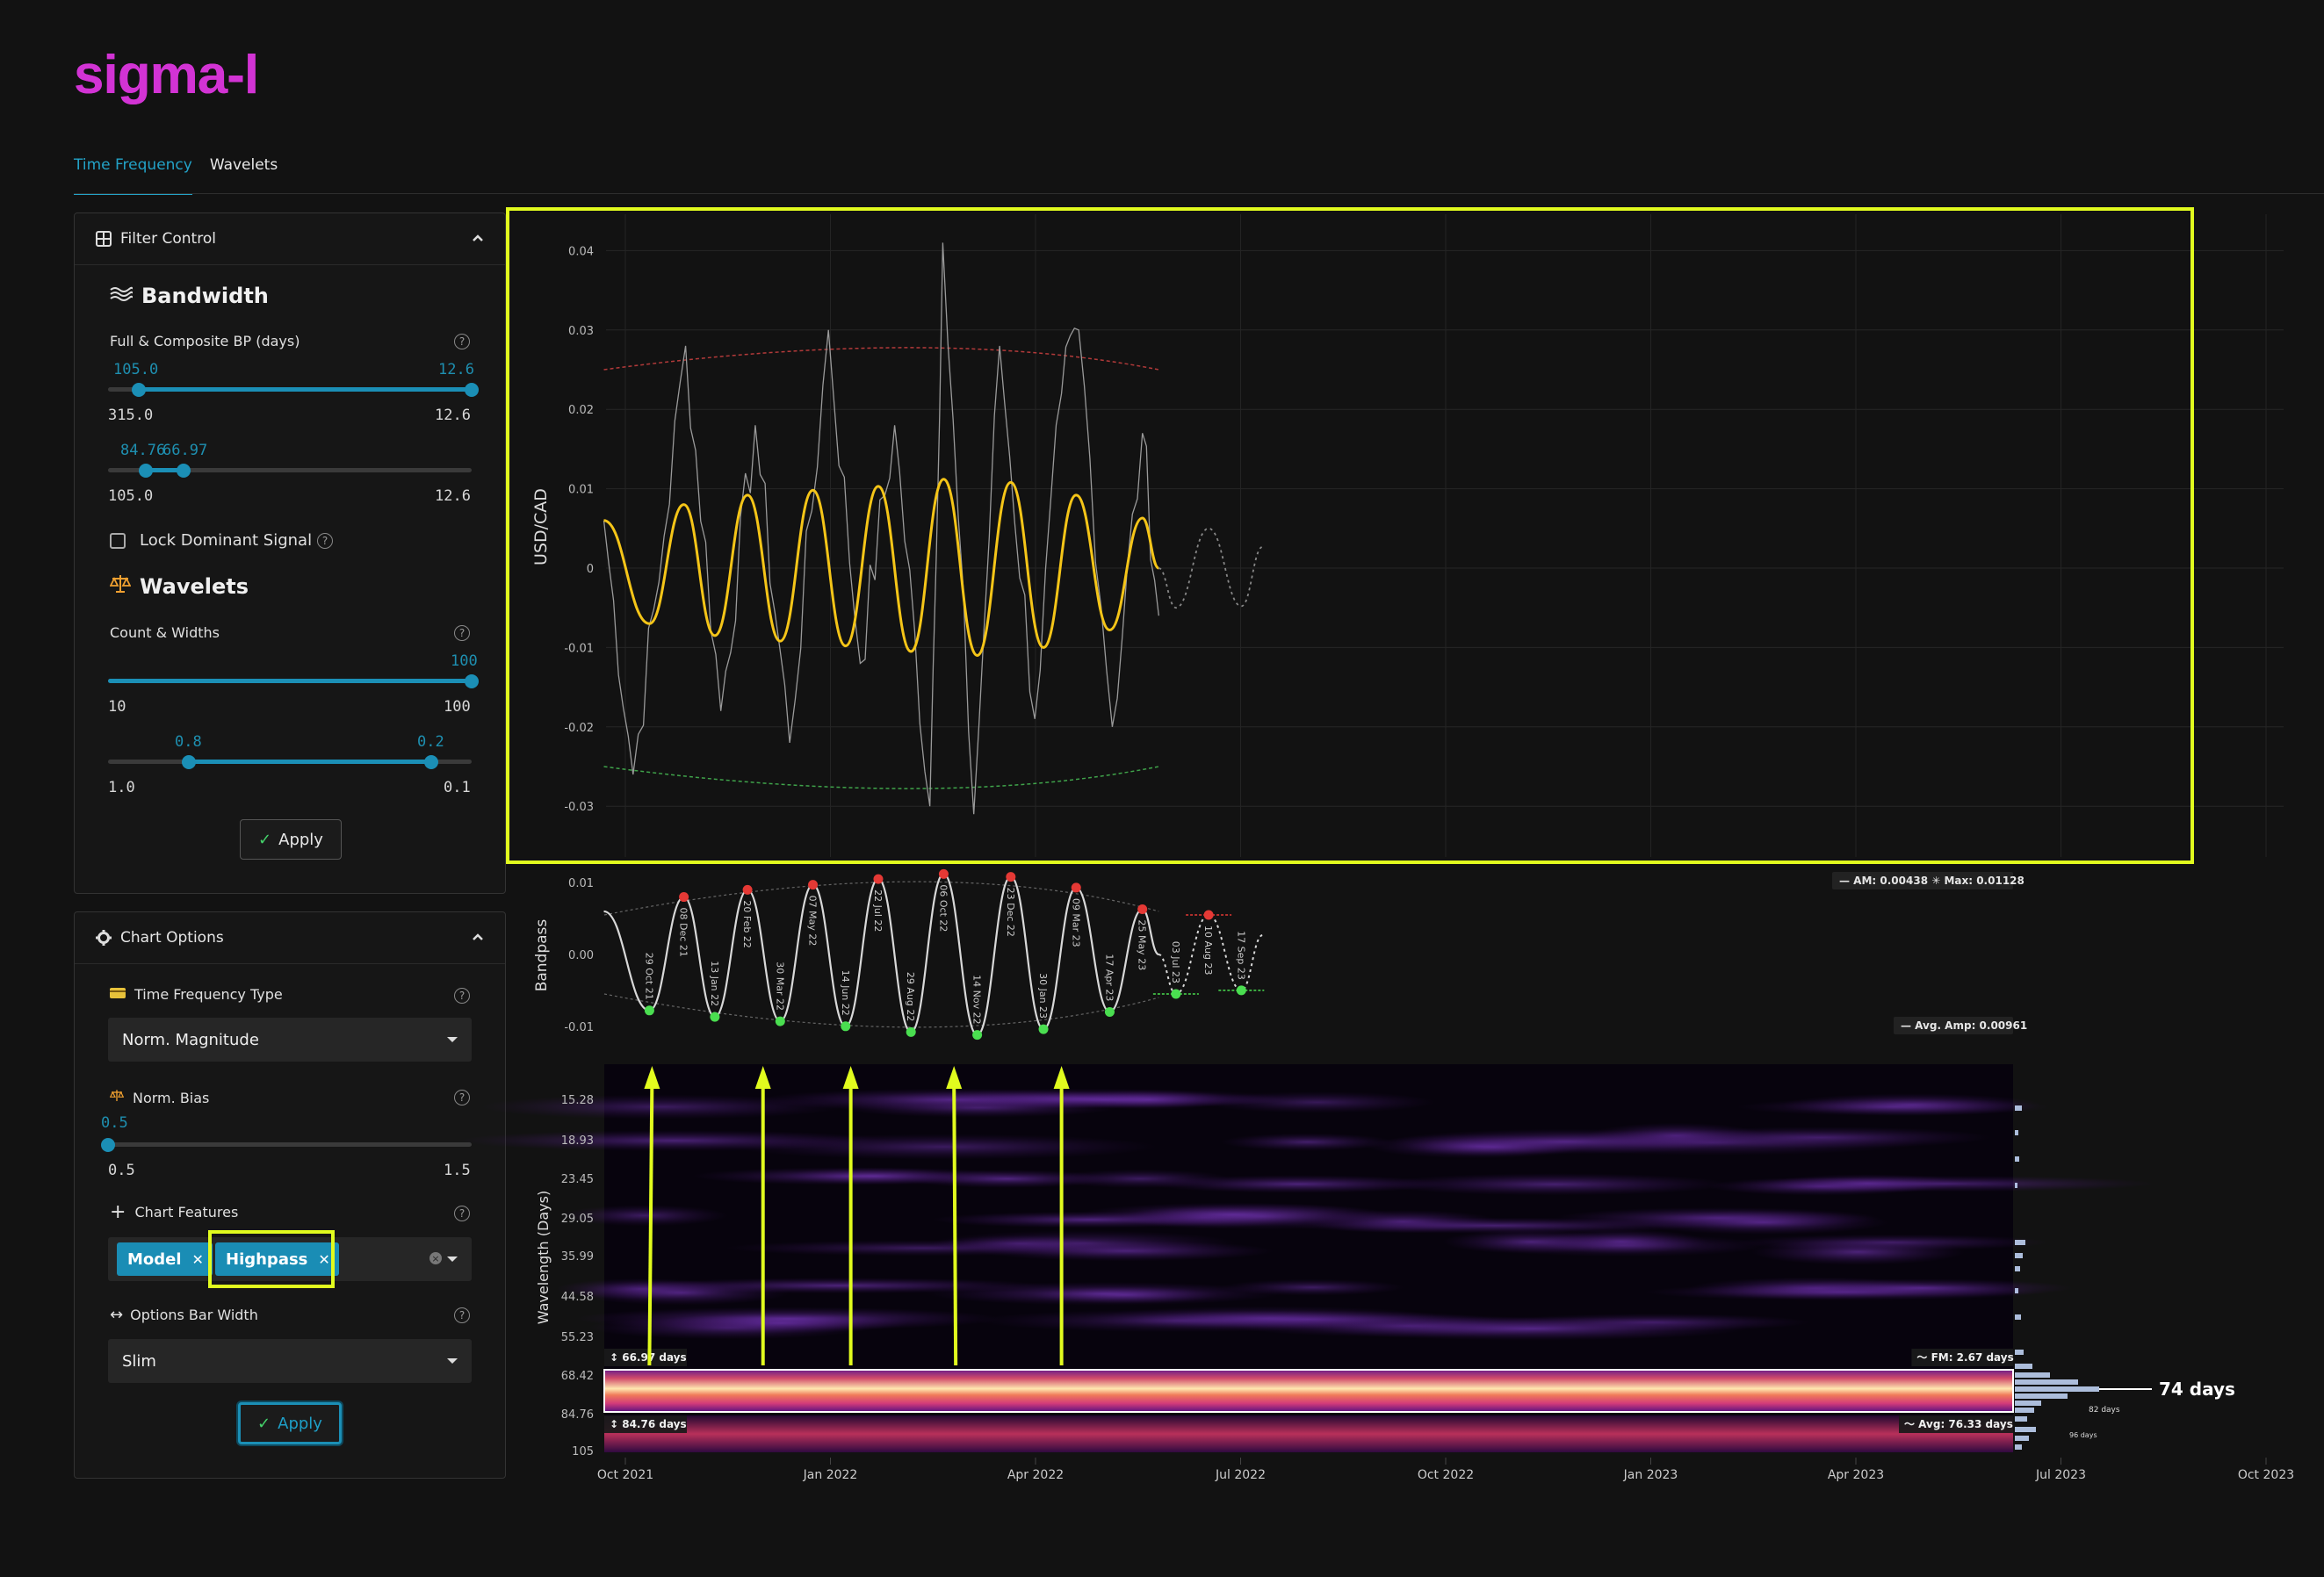  Describe the element at coordinates (648, 1424) in the screenshot. I see `band-bottom-label: ↕ 84.76 days` at that location.